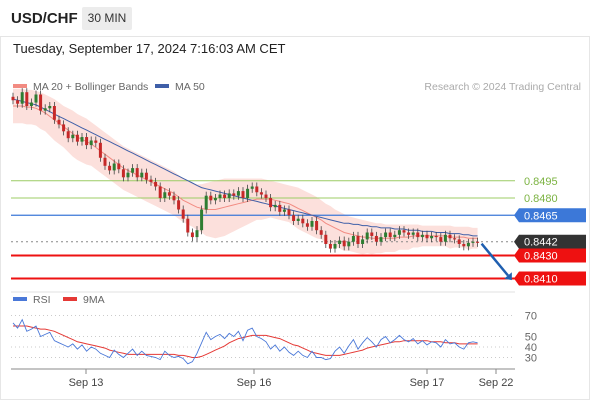 This screenshot has height=400, width=590. What do you see at coordinates (427, 383) in the screenshot?
I see `x-tick-label: Sep 17` at bounding box center [427, 383].